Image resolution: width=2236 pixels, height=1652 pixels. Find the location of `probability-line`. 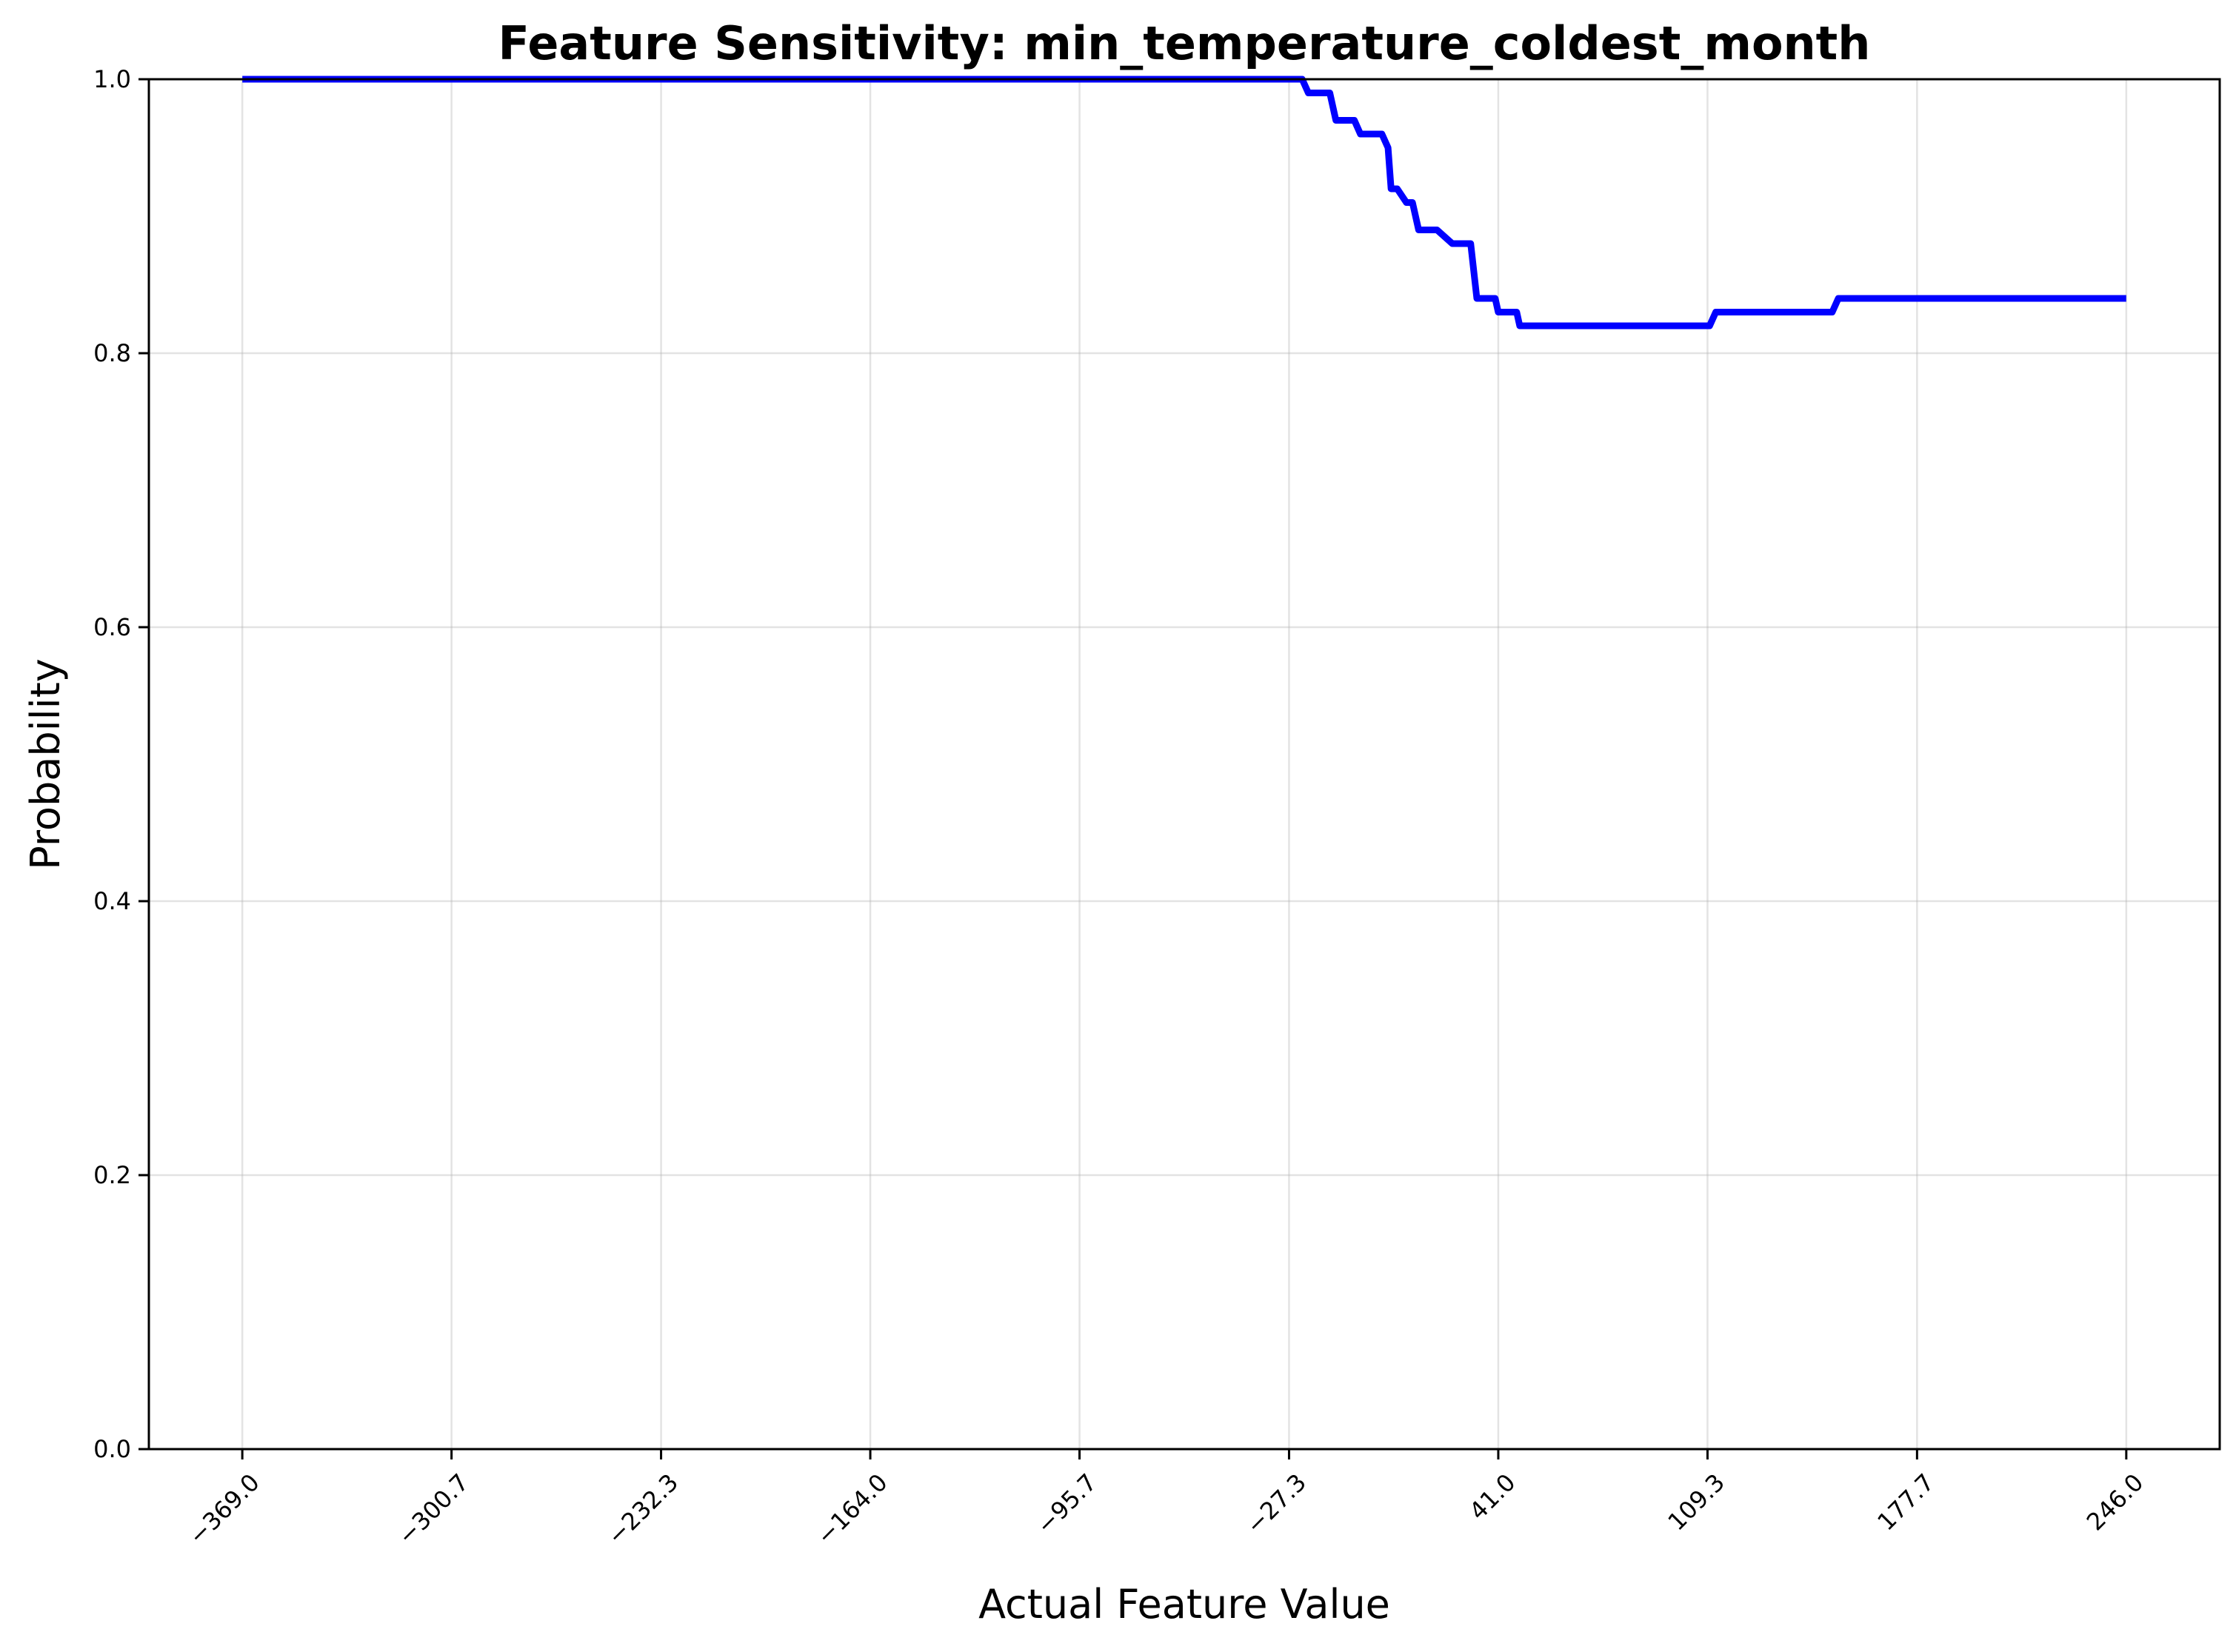

probability-line is located at coordinates (1184, 203).